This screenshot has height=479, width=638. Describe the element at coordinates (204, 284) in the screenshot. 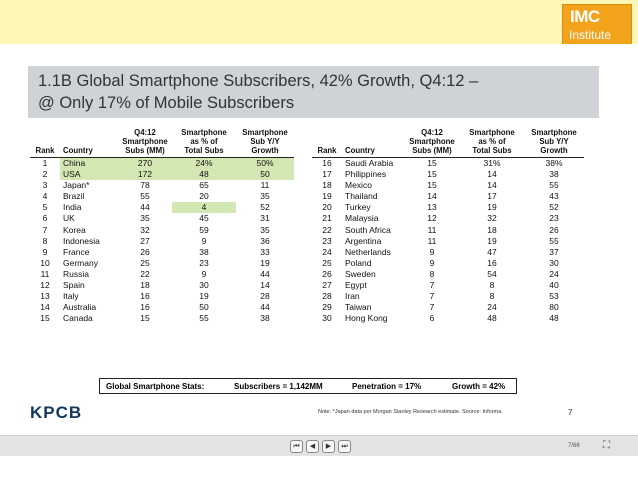

I see `pct-cell: 30` at that location.